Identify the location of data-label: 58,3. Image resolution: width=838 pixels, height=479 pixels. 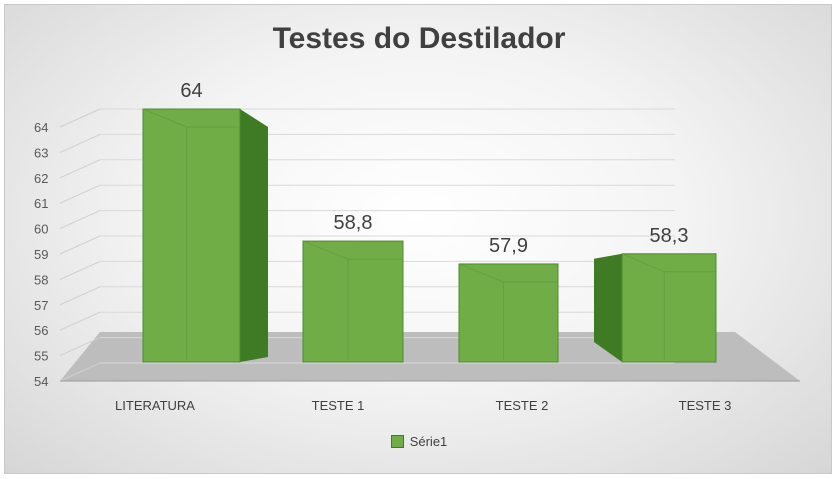
(669, 236).